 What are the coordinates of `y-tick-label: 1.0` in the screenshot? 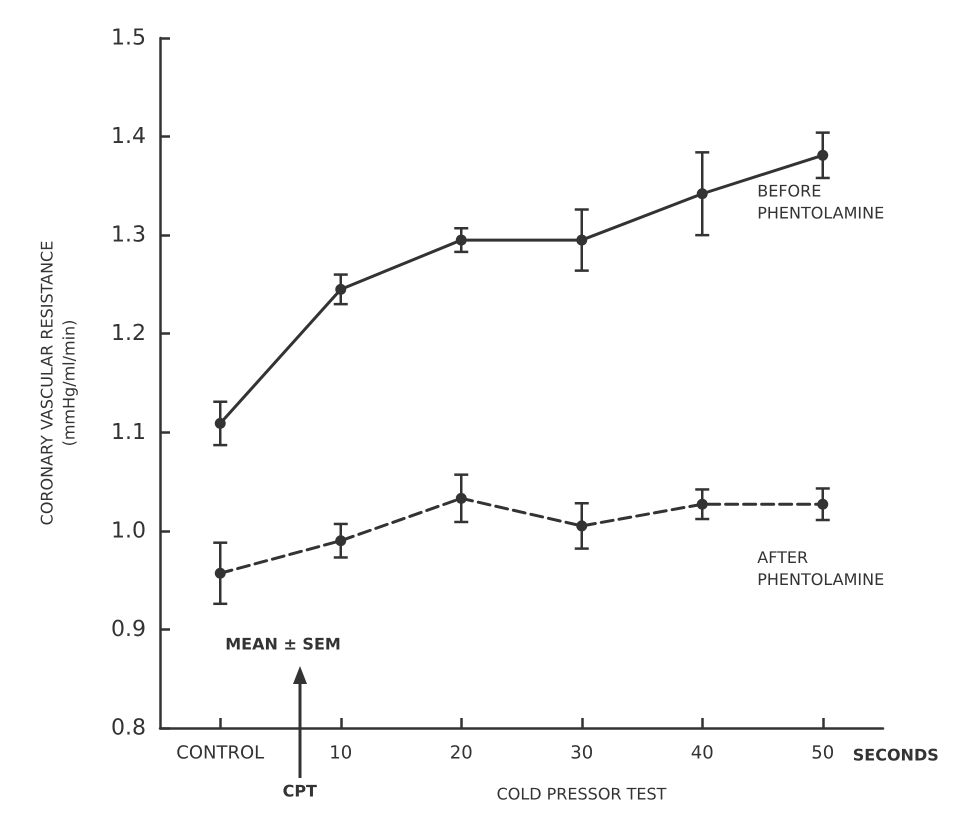 It's located at (128, 531).